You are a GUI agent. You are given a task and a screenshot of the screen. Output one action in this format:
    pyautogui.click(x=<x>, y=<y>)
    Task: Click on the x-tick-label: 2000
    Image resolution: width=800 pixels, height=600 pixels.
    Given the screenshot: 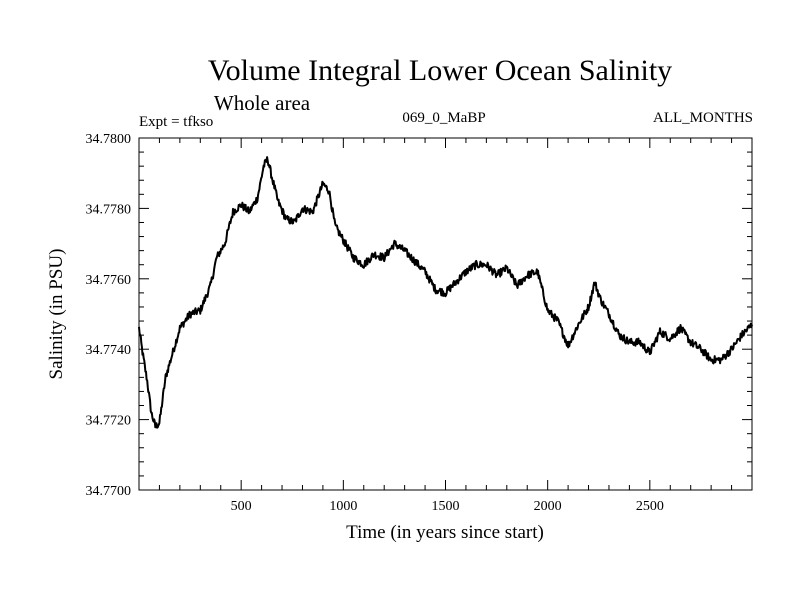 What is the action you would take?
    pyautogui.click(x=548, y=506)
    